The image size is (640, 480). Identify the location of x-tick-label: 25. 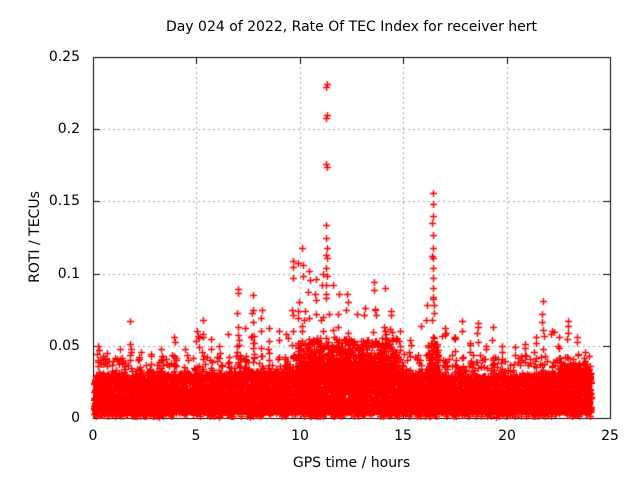
(610, 436).